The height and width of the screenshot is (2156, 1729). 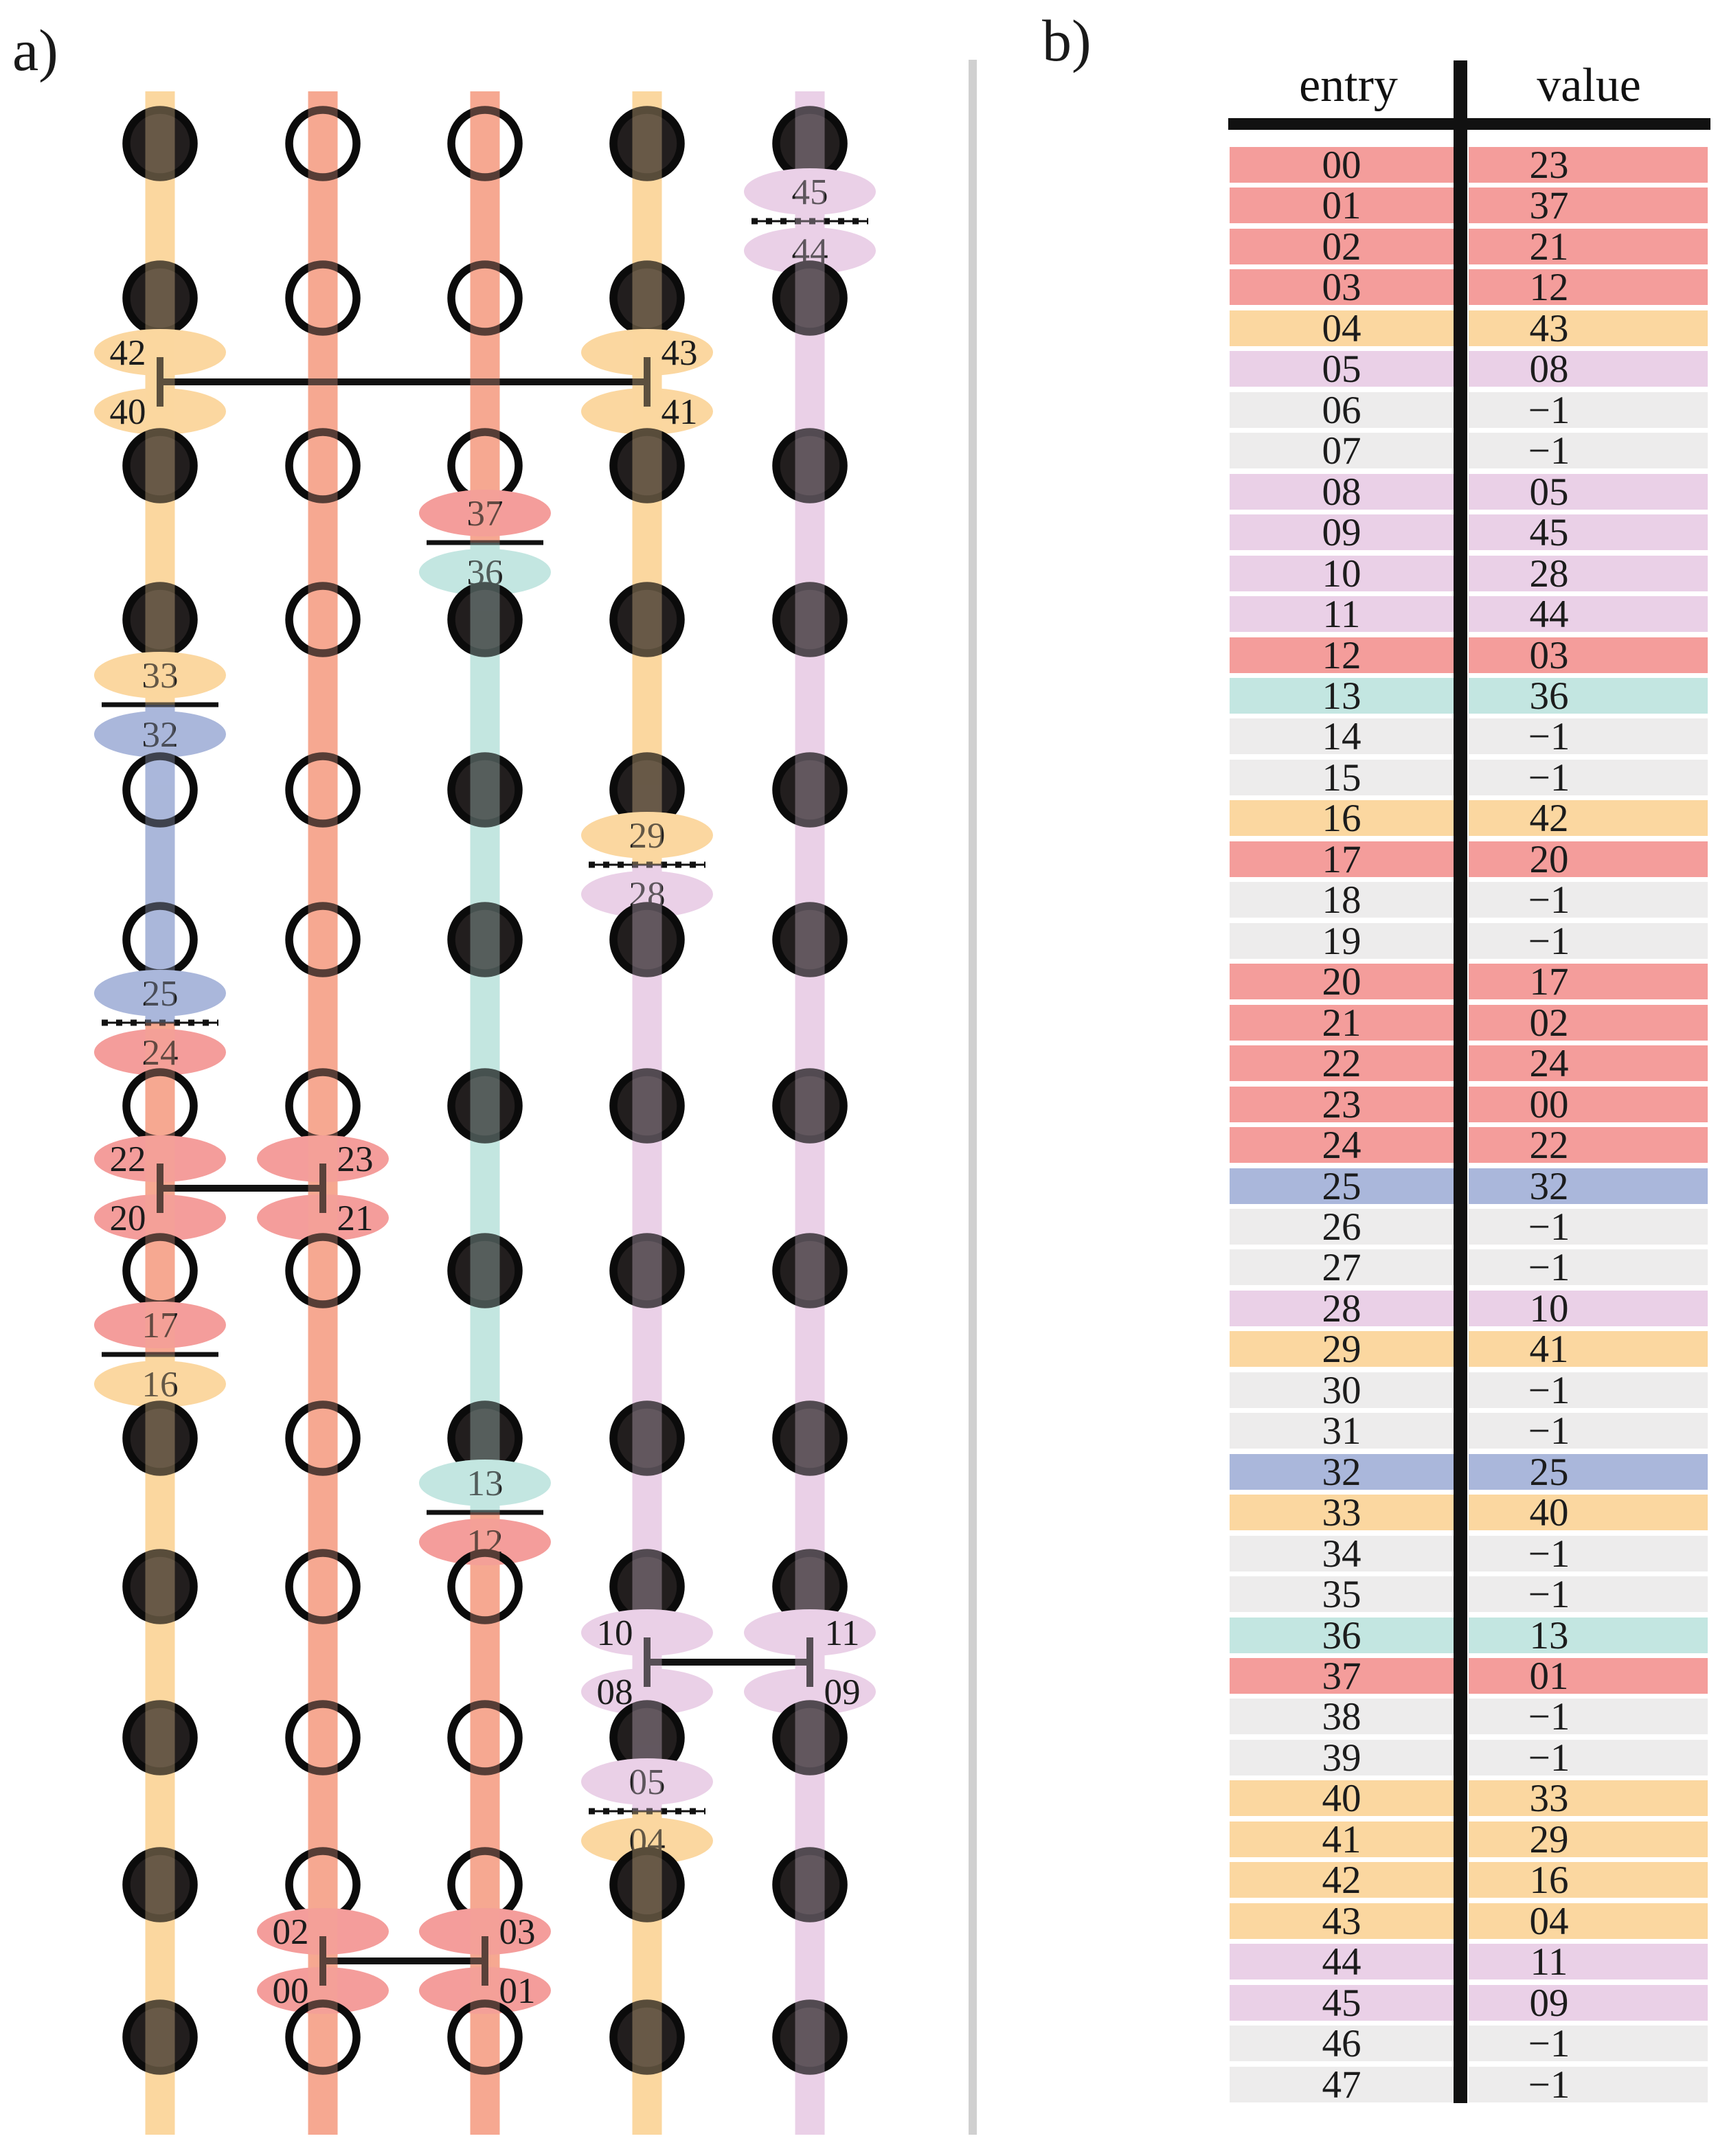 What do you see at coordinates (1549, 1962) in the screenshot?
I see `value-cell-44: 11` at bounding box center [1549, 1962].